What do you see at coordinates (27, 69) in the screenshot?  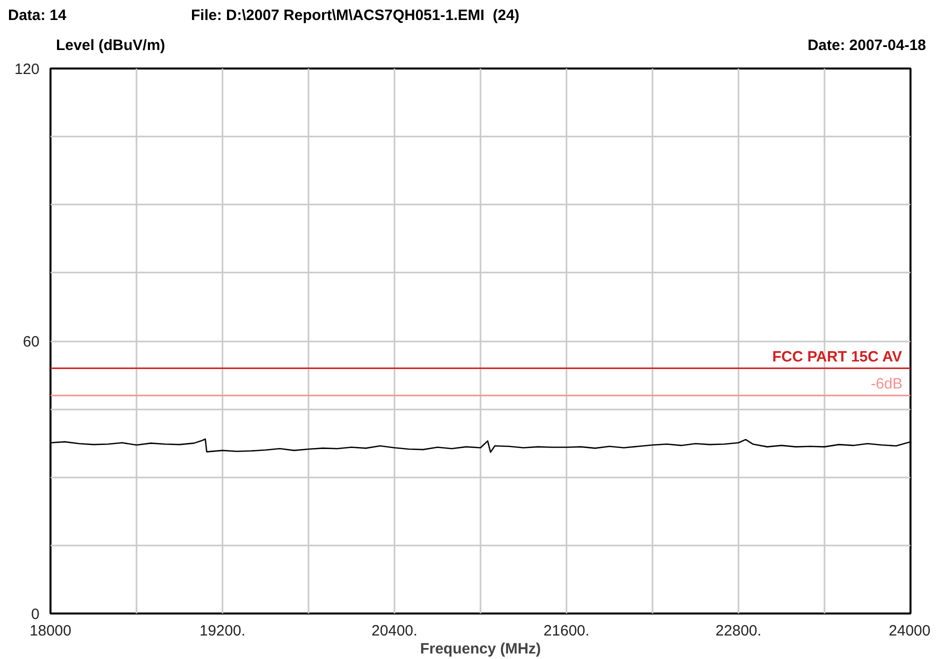 I see `y-tick-label: 120` at bounding box center [27, 69].